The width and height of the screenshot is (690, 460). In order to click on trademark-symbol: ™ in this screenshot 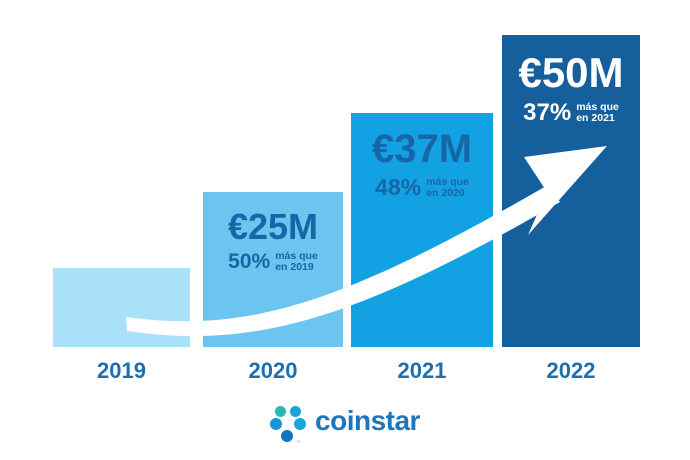, I will do `click(299, 443)`.